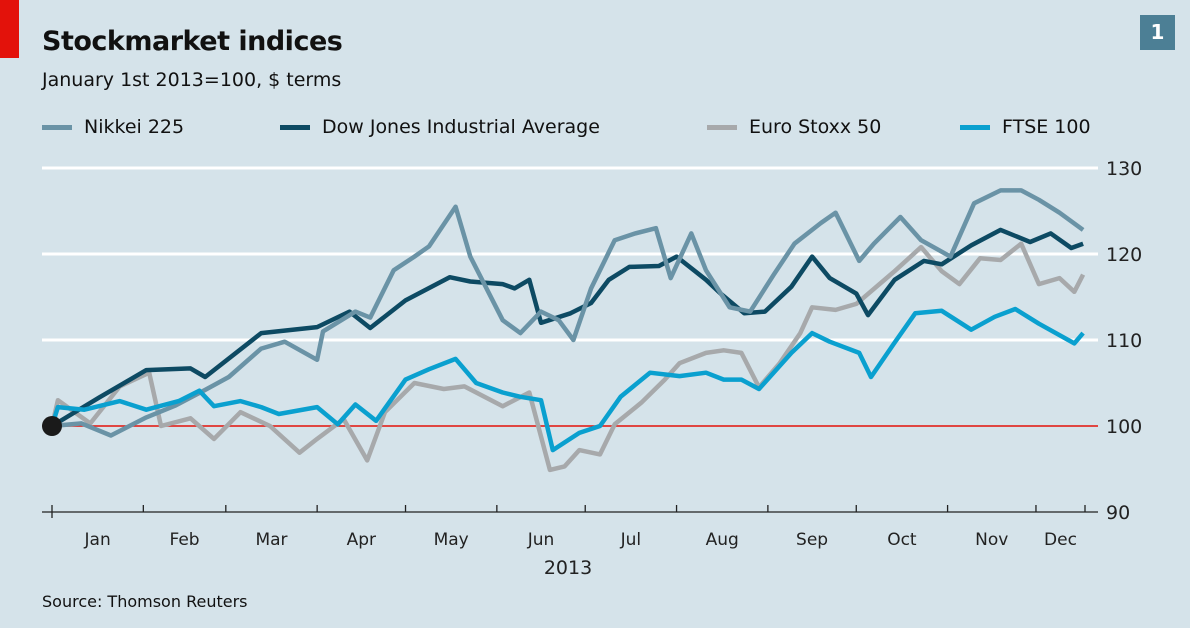 This screenshot has height=628, width=1190. I want to click on legend-item-eurostoxx: Euro Stoxx 50, so click(794, 127).